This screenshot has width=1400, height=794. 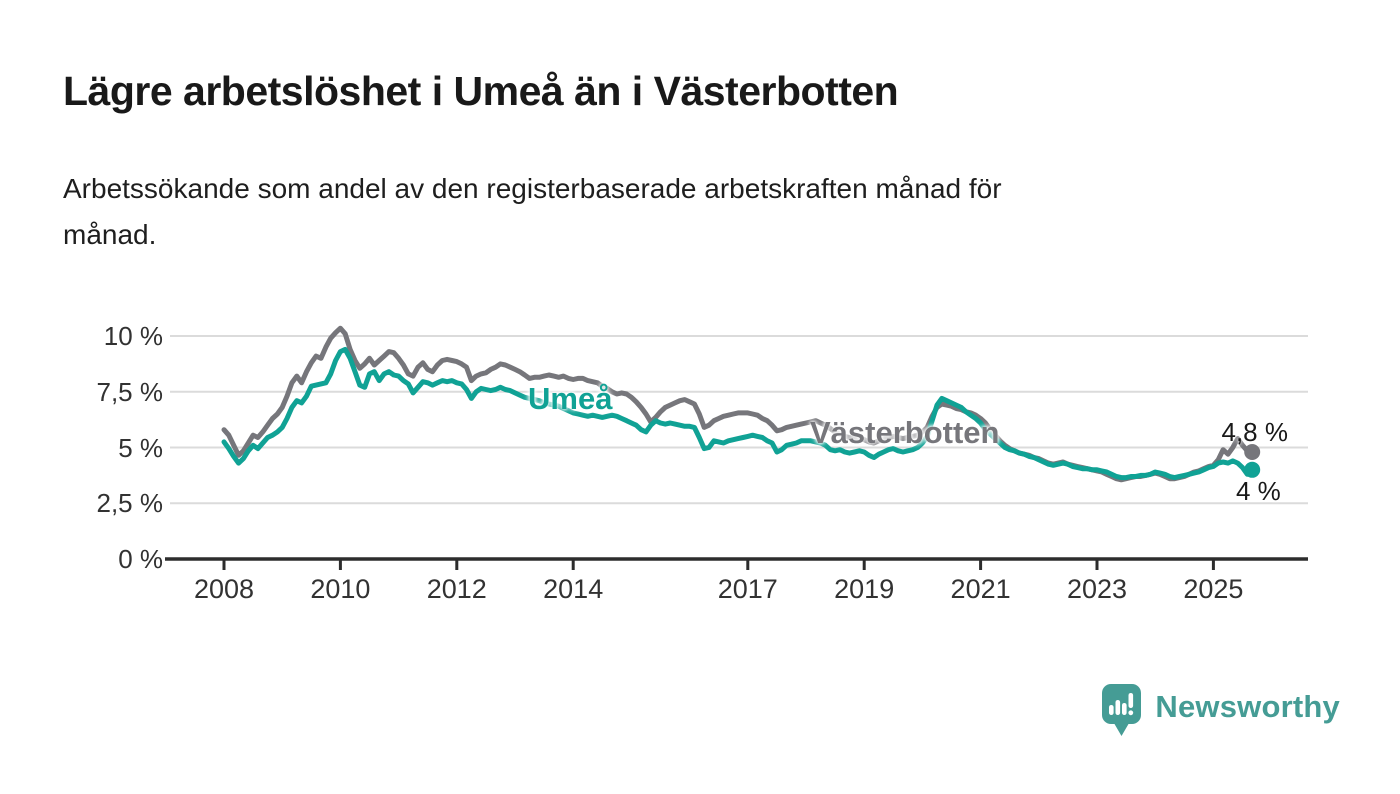 What do you see at coordinates (1252, 452) in the screenshot?
I see `series-end-dot-västerbotten` at bounding box center [1252, 452].